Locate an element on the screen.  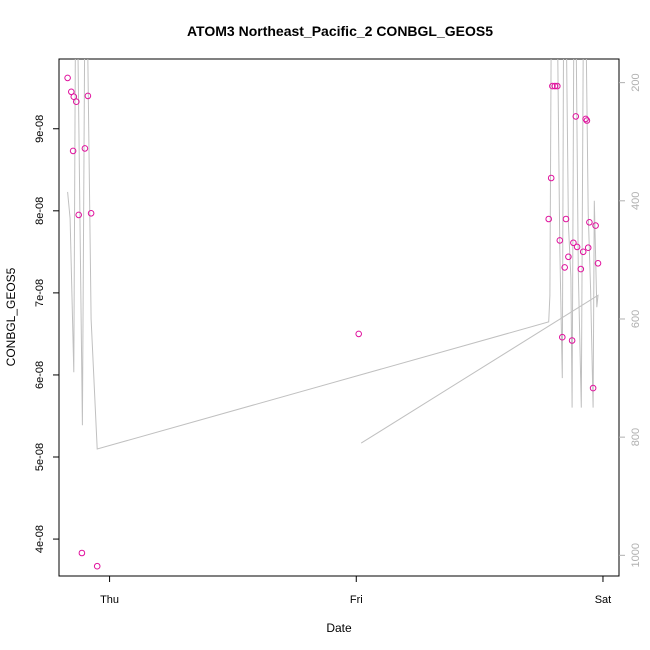
x-tick-label: Sat is located at coordinates (603, 600).